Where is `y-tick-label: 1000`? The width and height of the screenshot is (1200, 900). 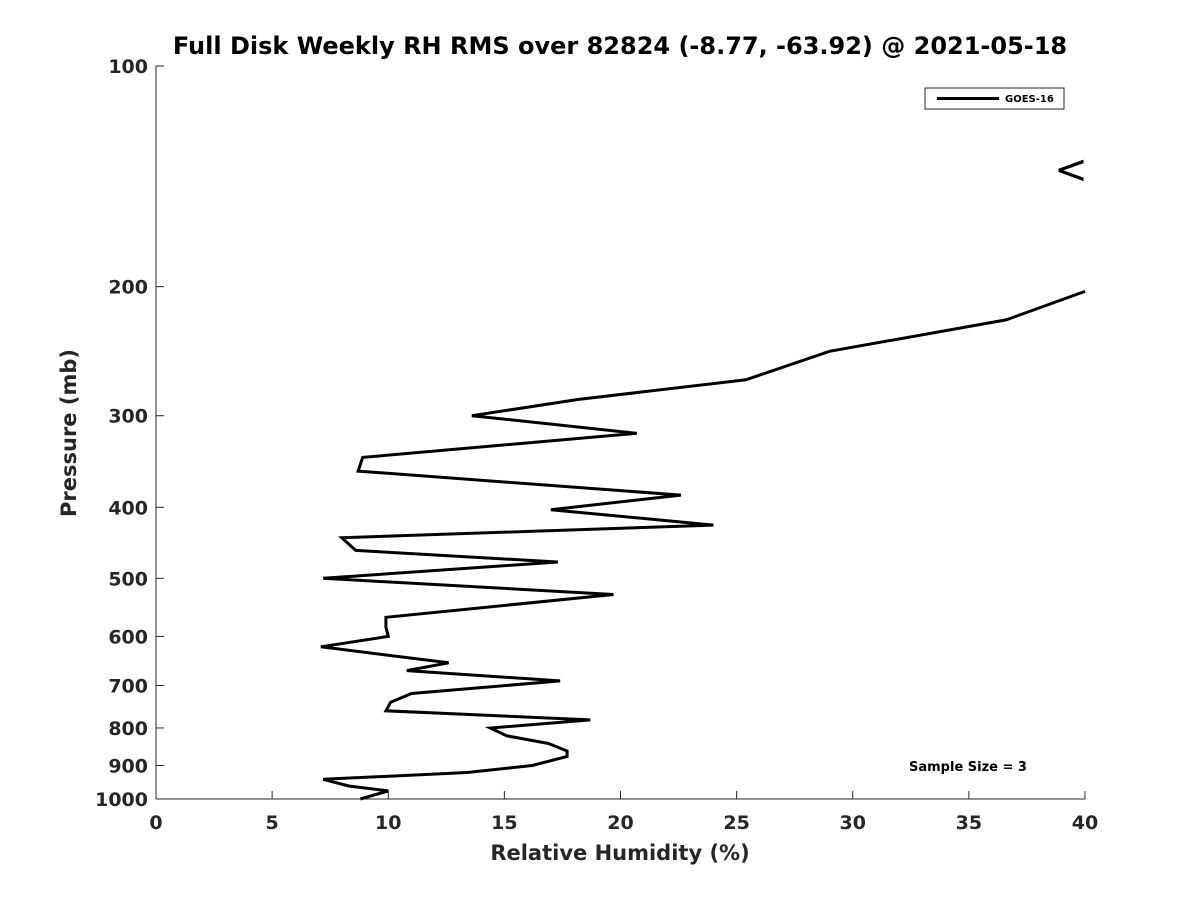
y-tick-label: 1000 is located at coordinates (121, 800).